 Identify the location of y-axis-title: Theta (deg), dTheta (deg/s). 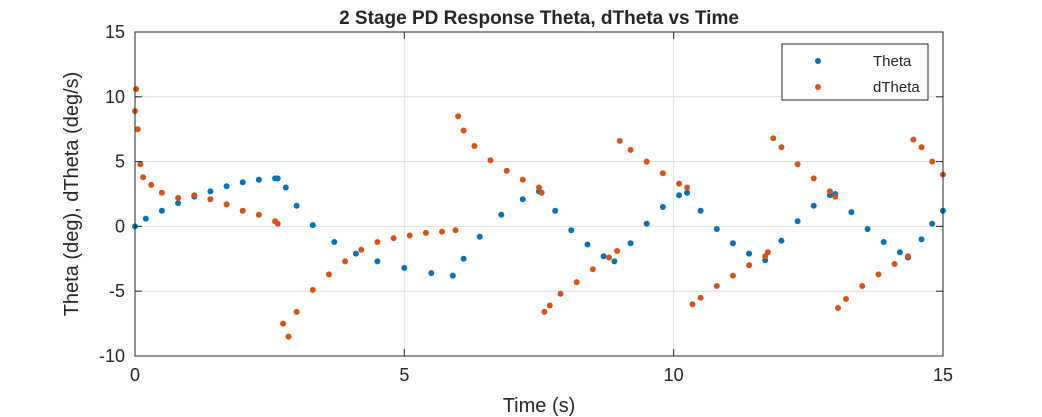
(72, 194).